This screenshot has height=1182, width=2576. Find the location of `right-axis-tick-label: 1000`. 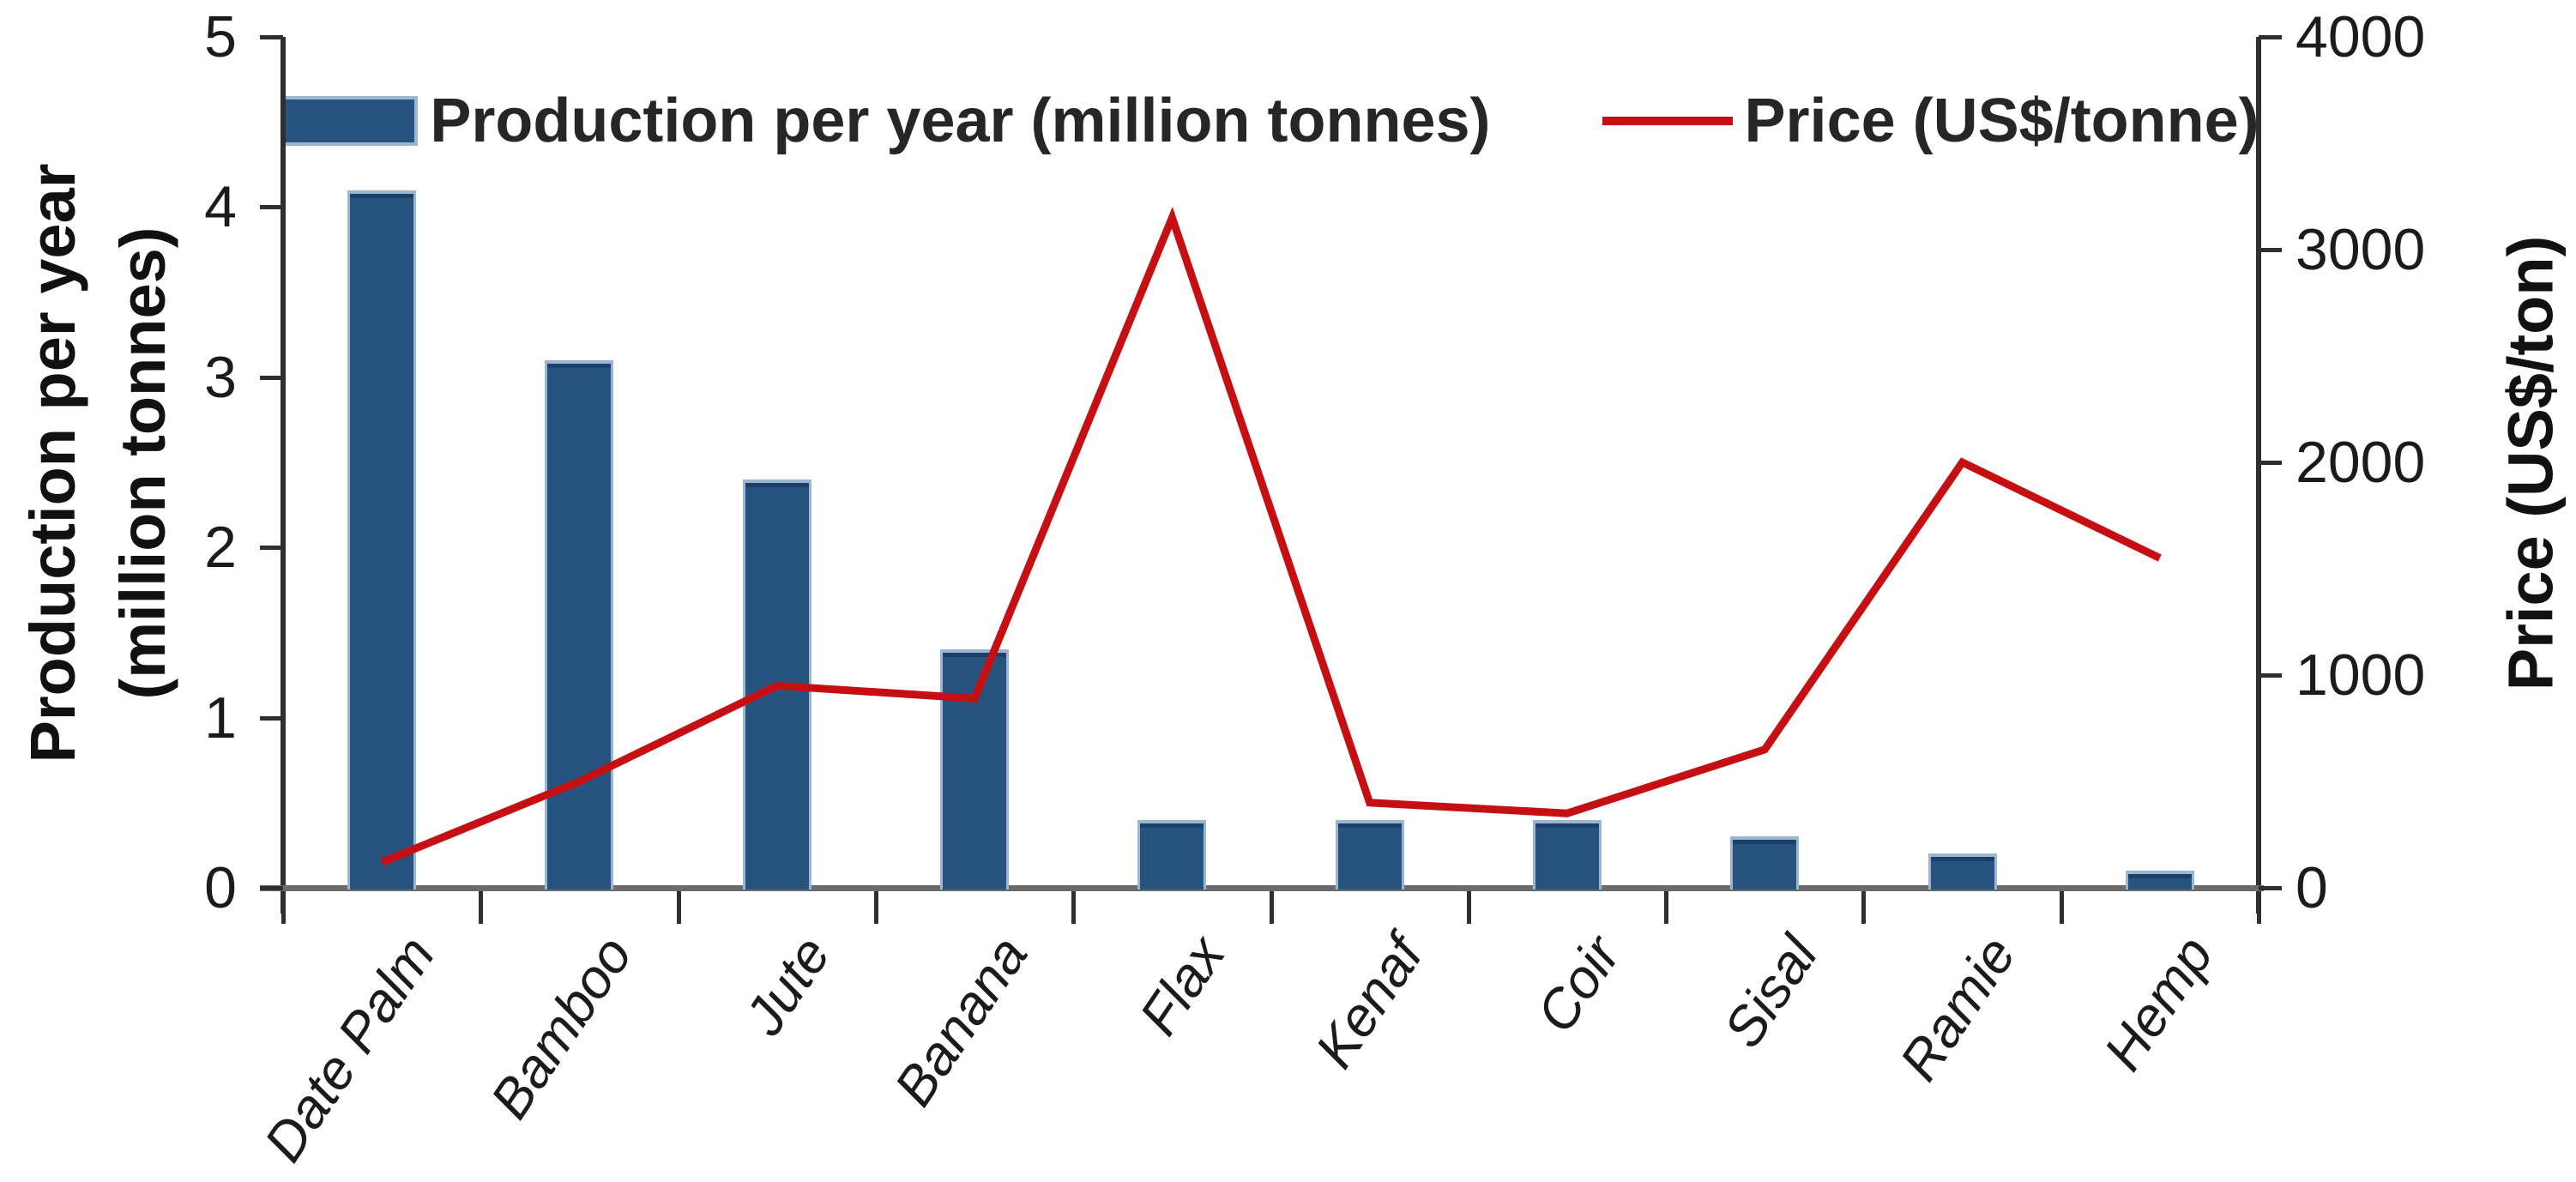

right-axis-tick-label: 1000 is located at coordinates (2360, 675).